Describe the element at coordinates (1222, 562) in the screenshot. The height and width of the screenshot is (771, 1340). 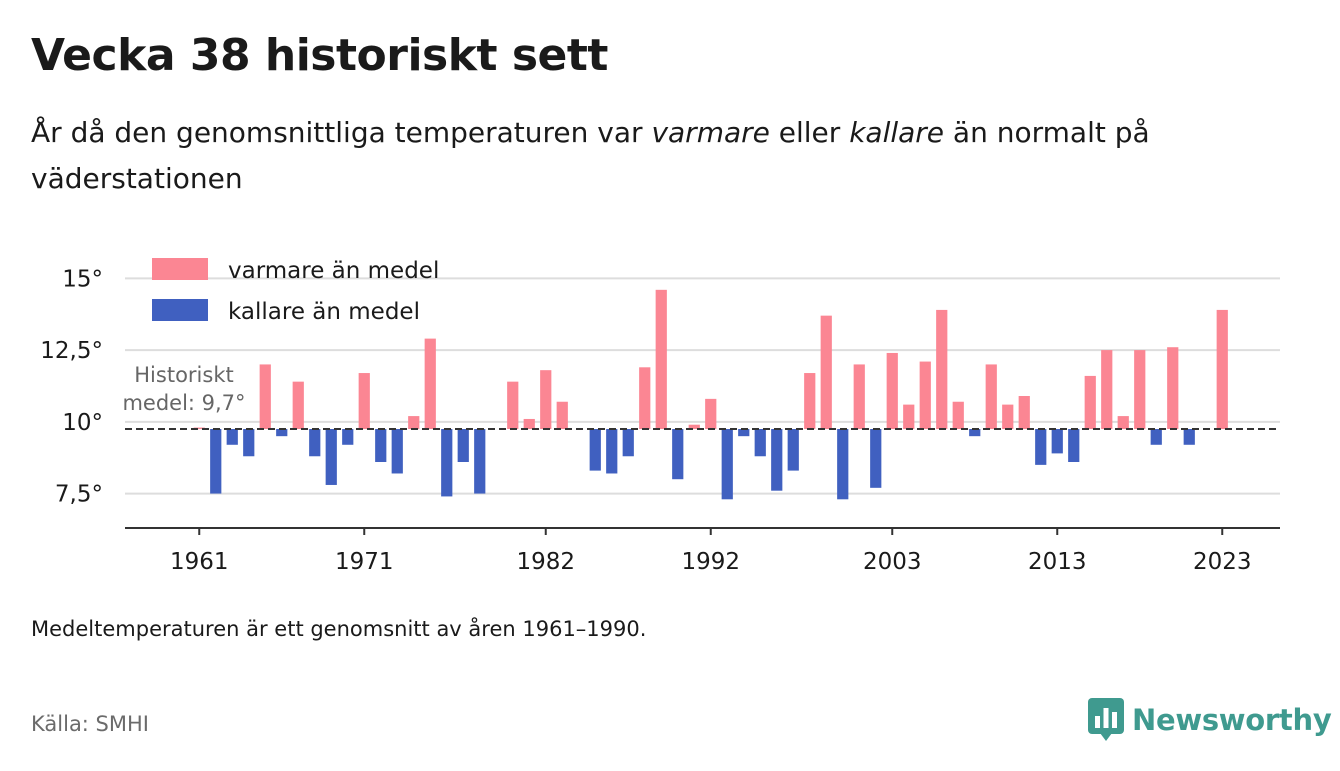
I see `x-tick-label: 2023` at that location.